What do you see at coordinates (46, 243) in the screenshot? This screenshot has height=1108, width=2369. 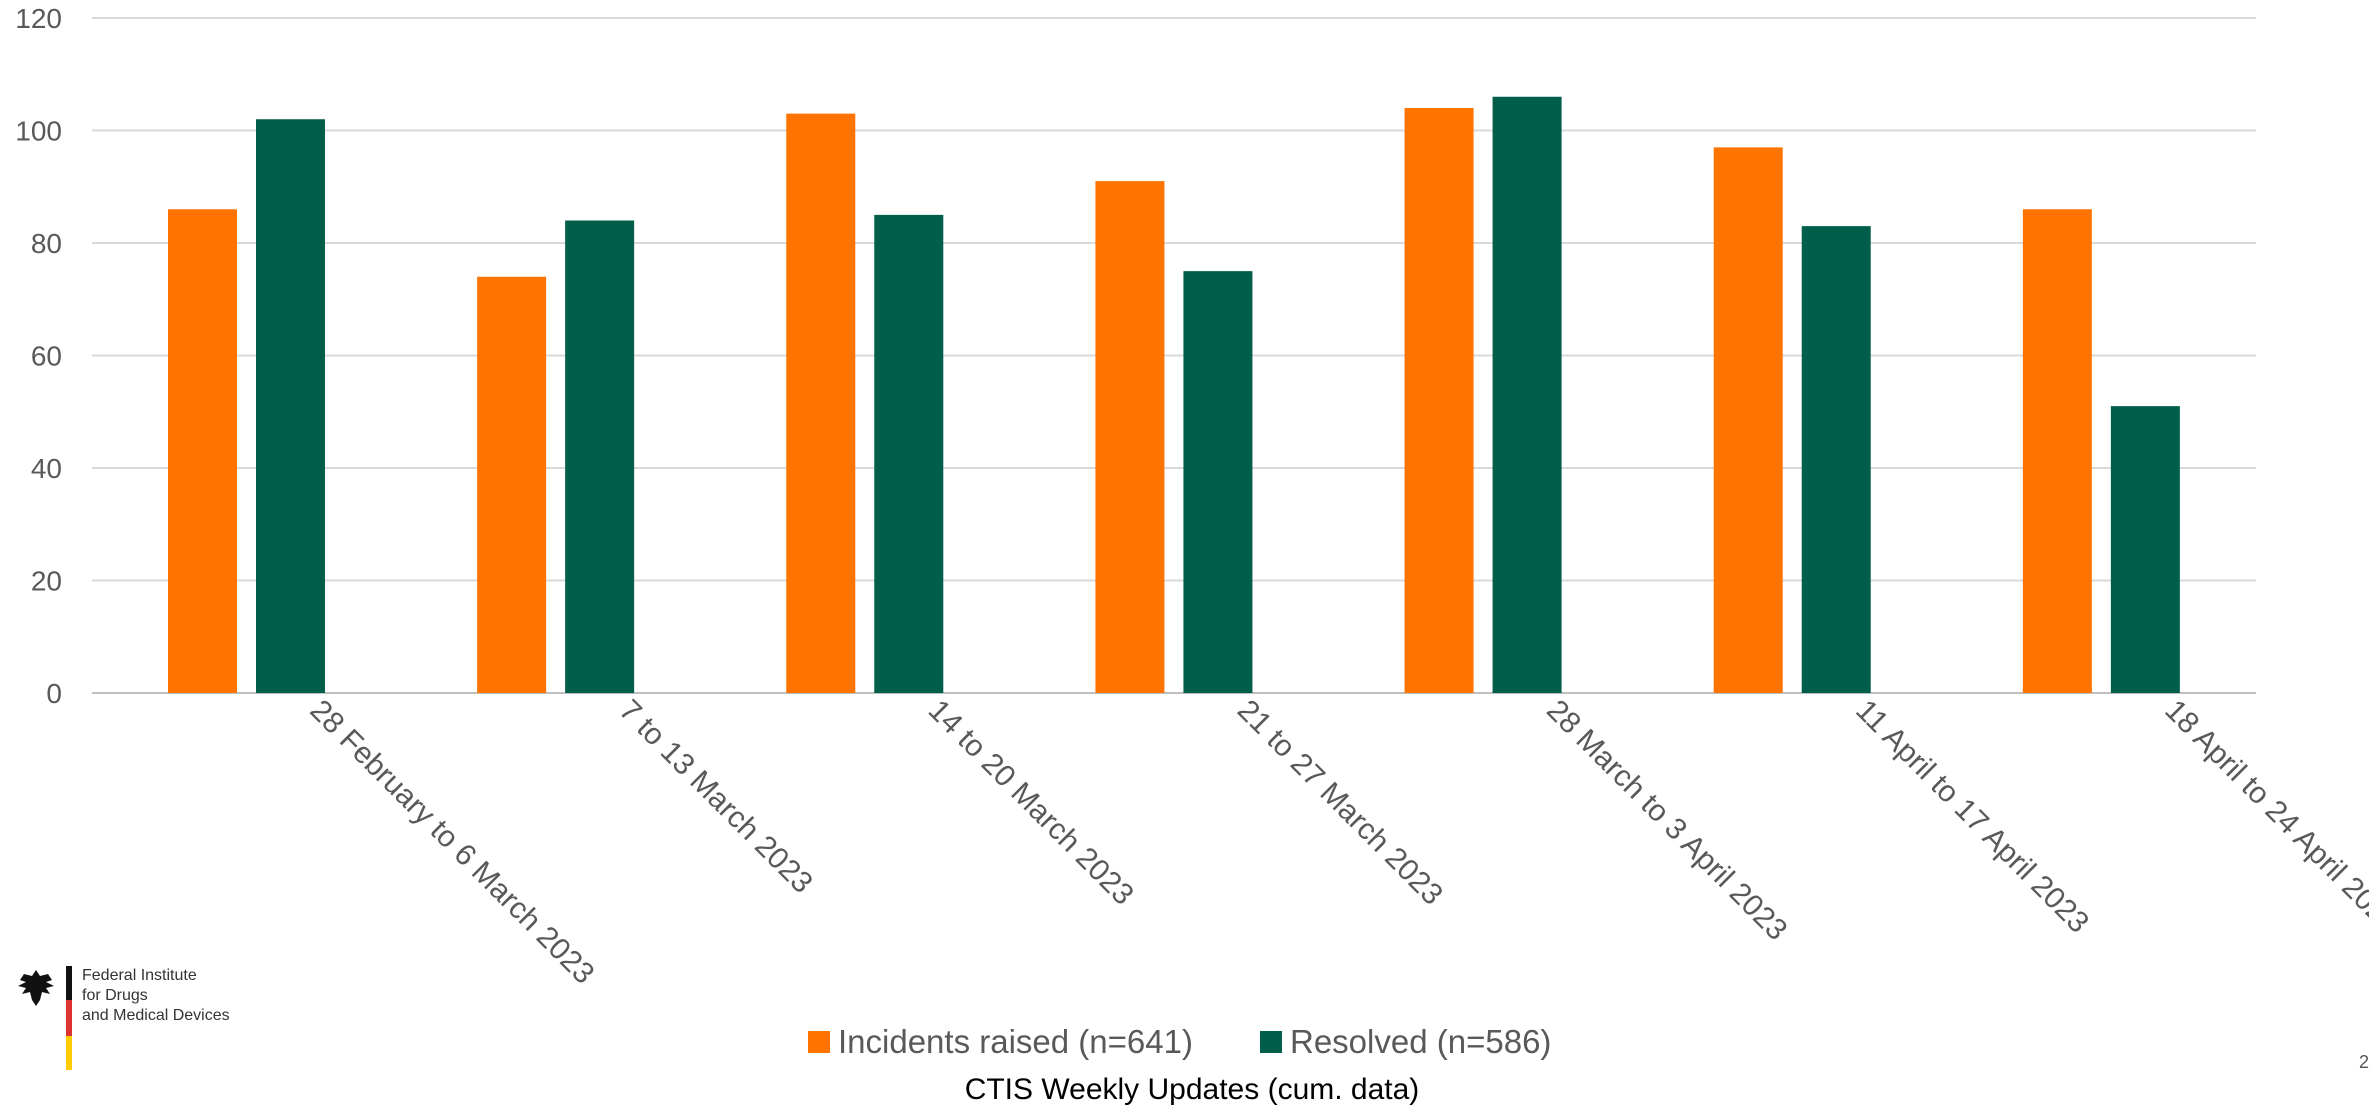 I see `y-tick-label: 80` at bounding box center [46, 243].